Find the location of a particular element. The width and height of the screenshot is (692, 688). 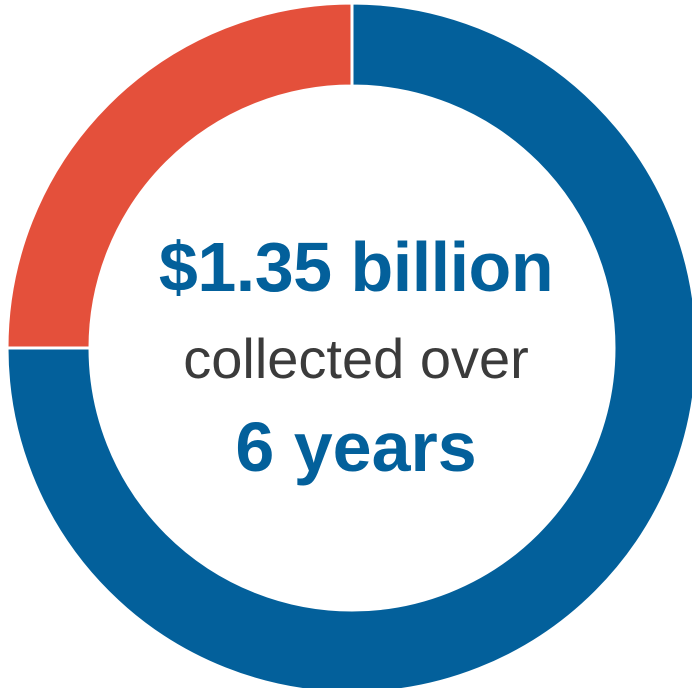

duration-label: 6 years is located at coordinates (356, 447).